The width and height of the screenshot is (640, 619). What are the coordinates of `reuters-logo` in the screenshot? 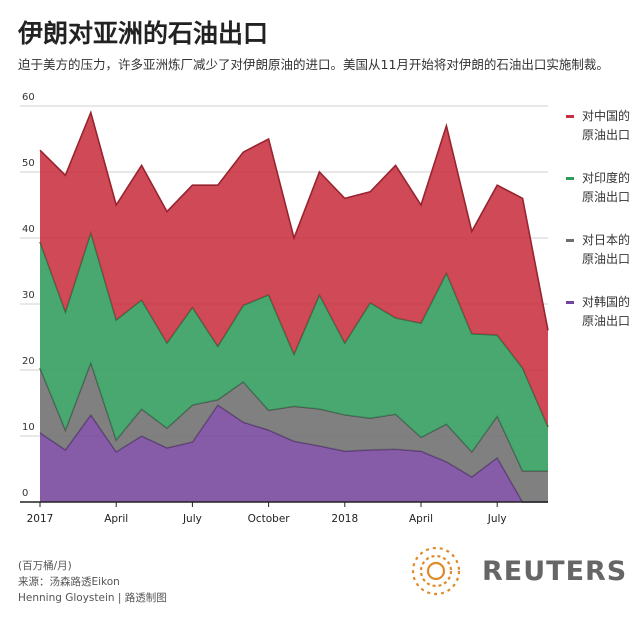 It's located at (436, 571).